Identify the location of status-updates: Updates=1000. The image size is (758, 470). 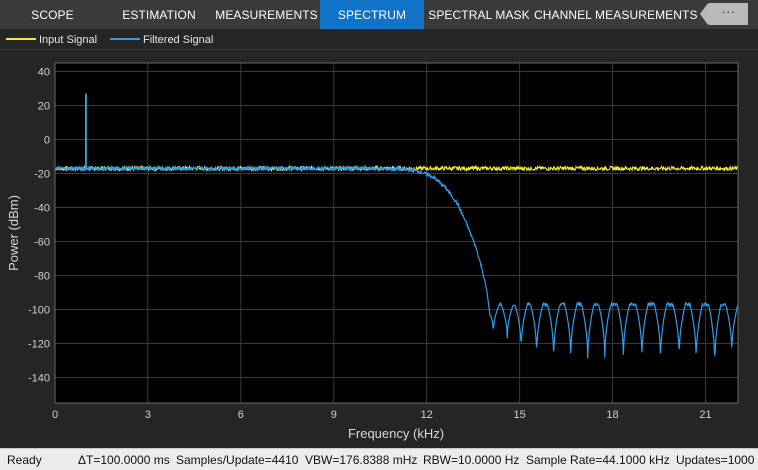
(715, 460).